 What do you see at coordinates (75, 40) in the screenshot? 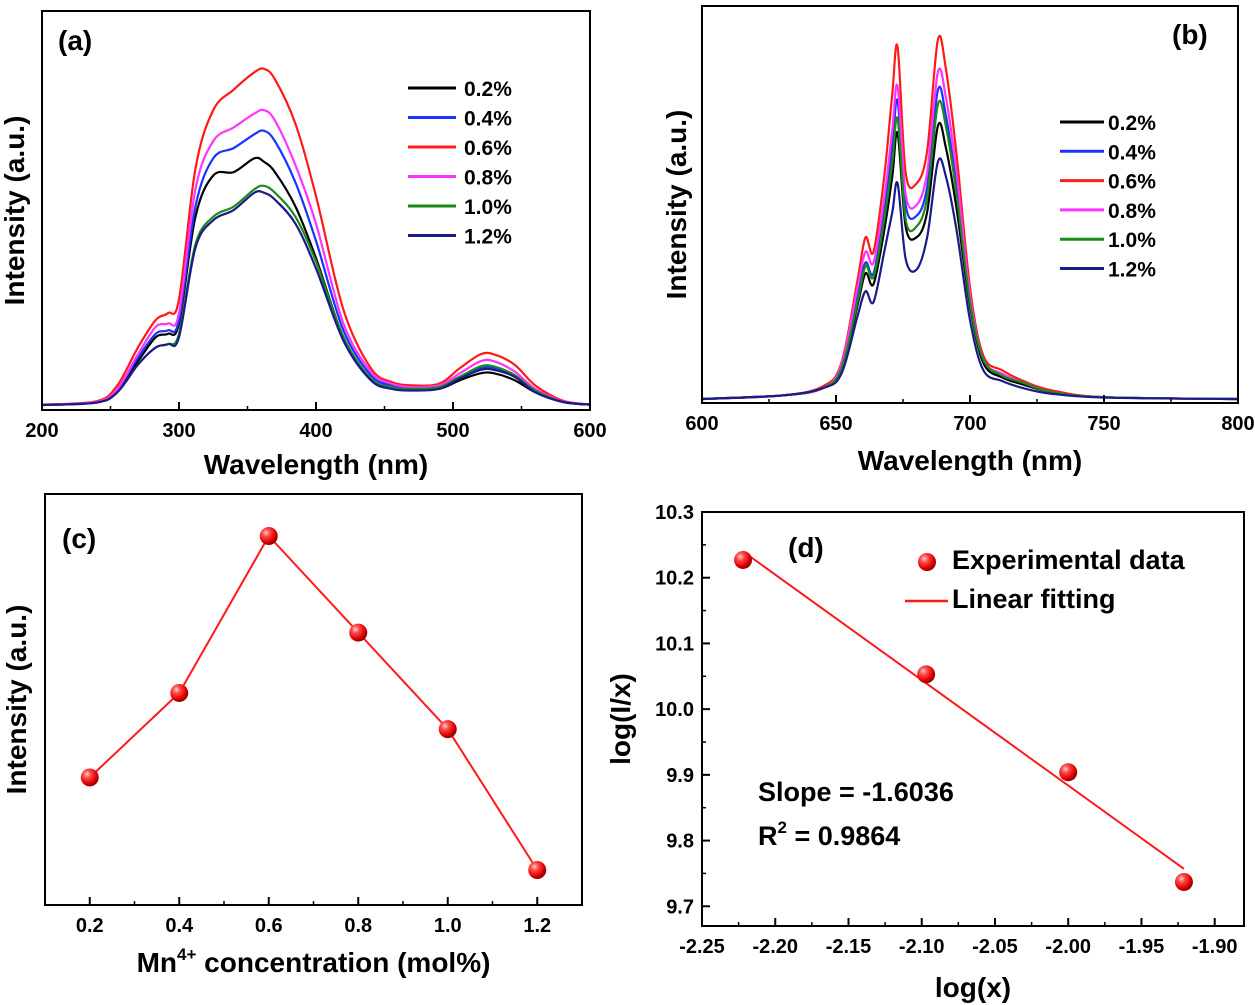
I see `panel-a-label: (a)` at bounding box center [75, 40].